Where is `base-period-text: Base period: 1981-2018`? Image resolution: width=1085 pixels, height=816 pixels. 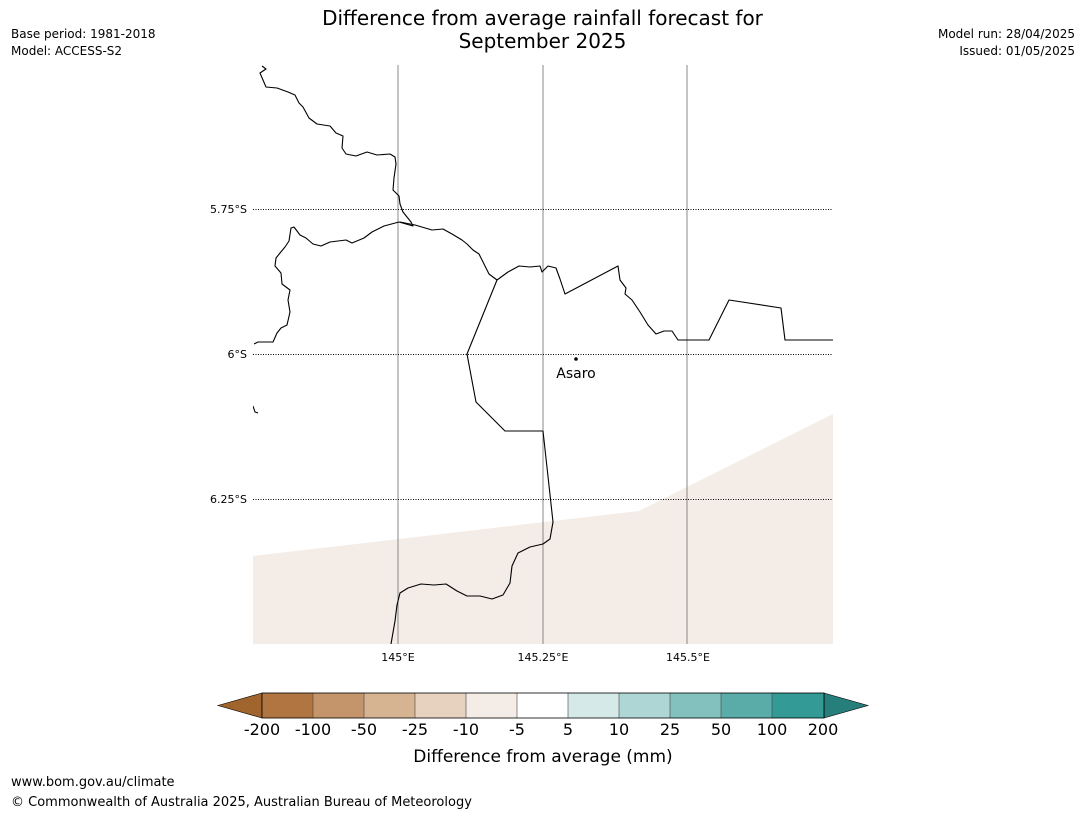 base-period-text: Base period: 1981-2018 is located at coordinates (83, 34).